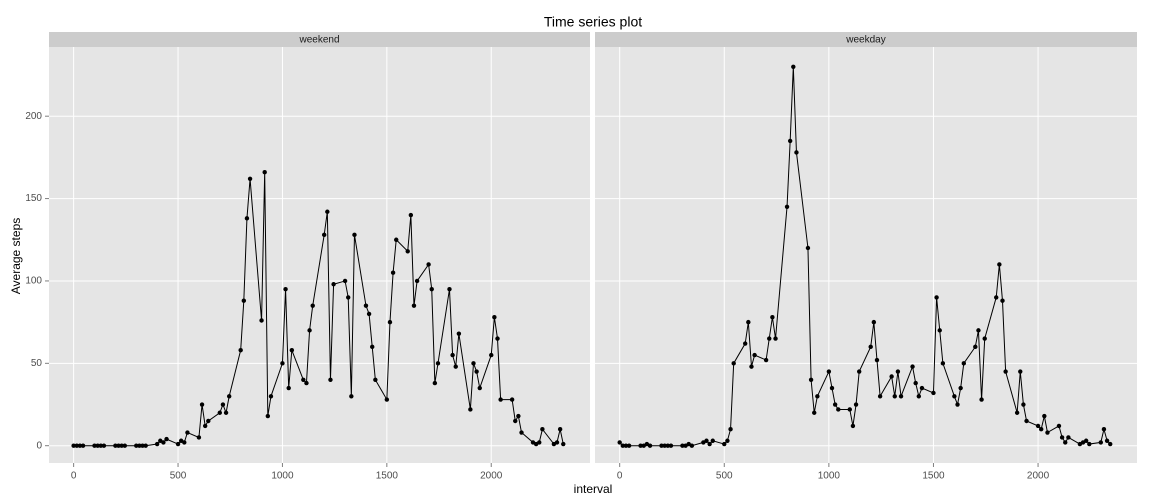 The height and width of the screenshot is (504, 1152). Describe the element at coordinates (33, 198) in the screenshot. I see `y-tick-label: 150` at that location.